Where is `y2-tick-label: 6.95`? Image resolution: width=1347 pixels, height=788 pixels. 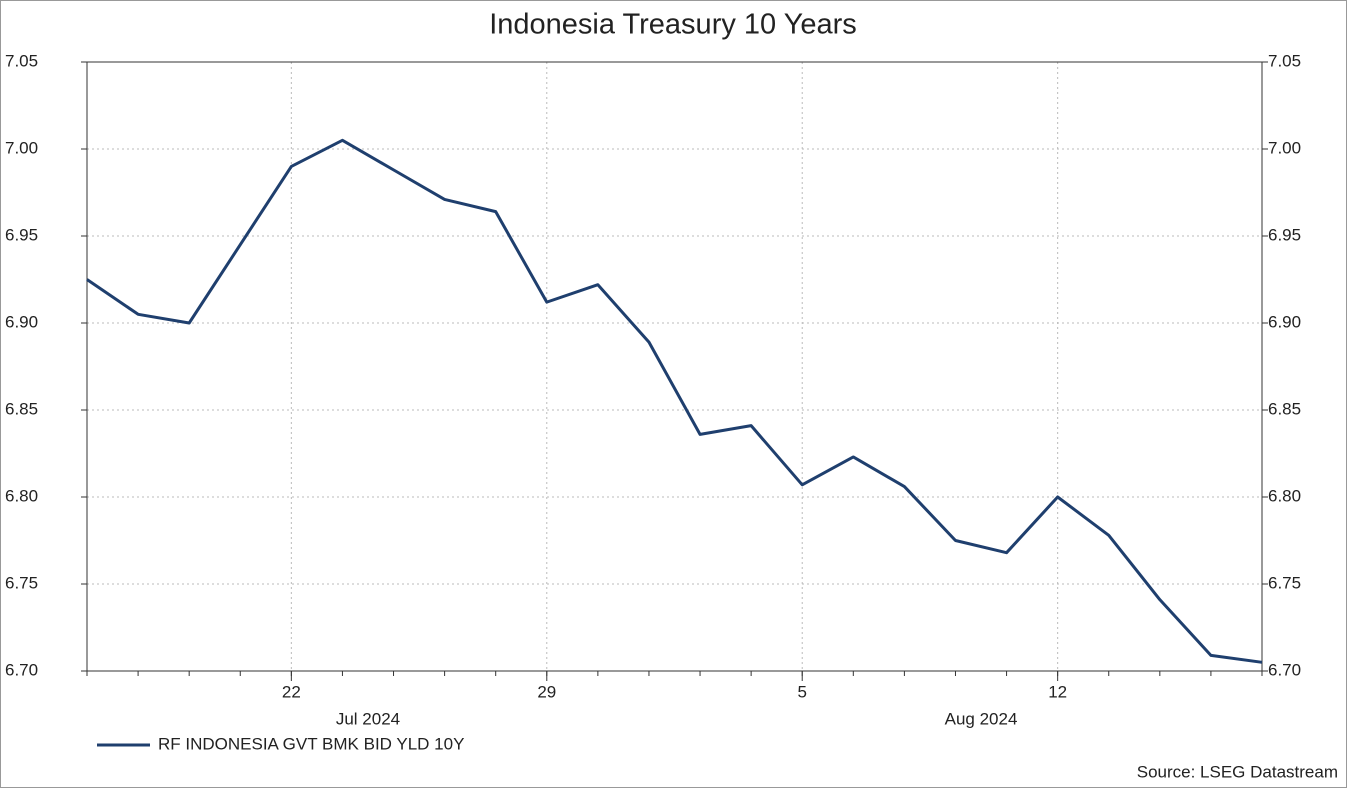
y2-tick-label: 6.95 is located at coordinates (1284, 234).